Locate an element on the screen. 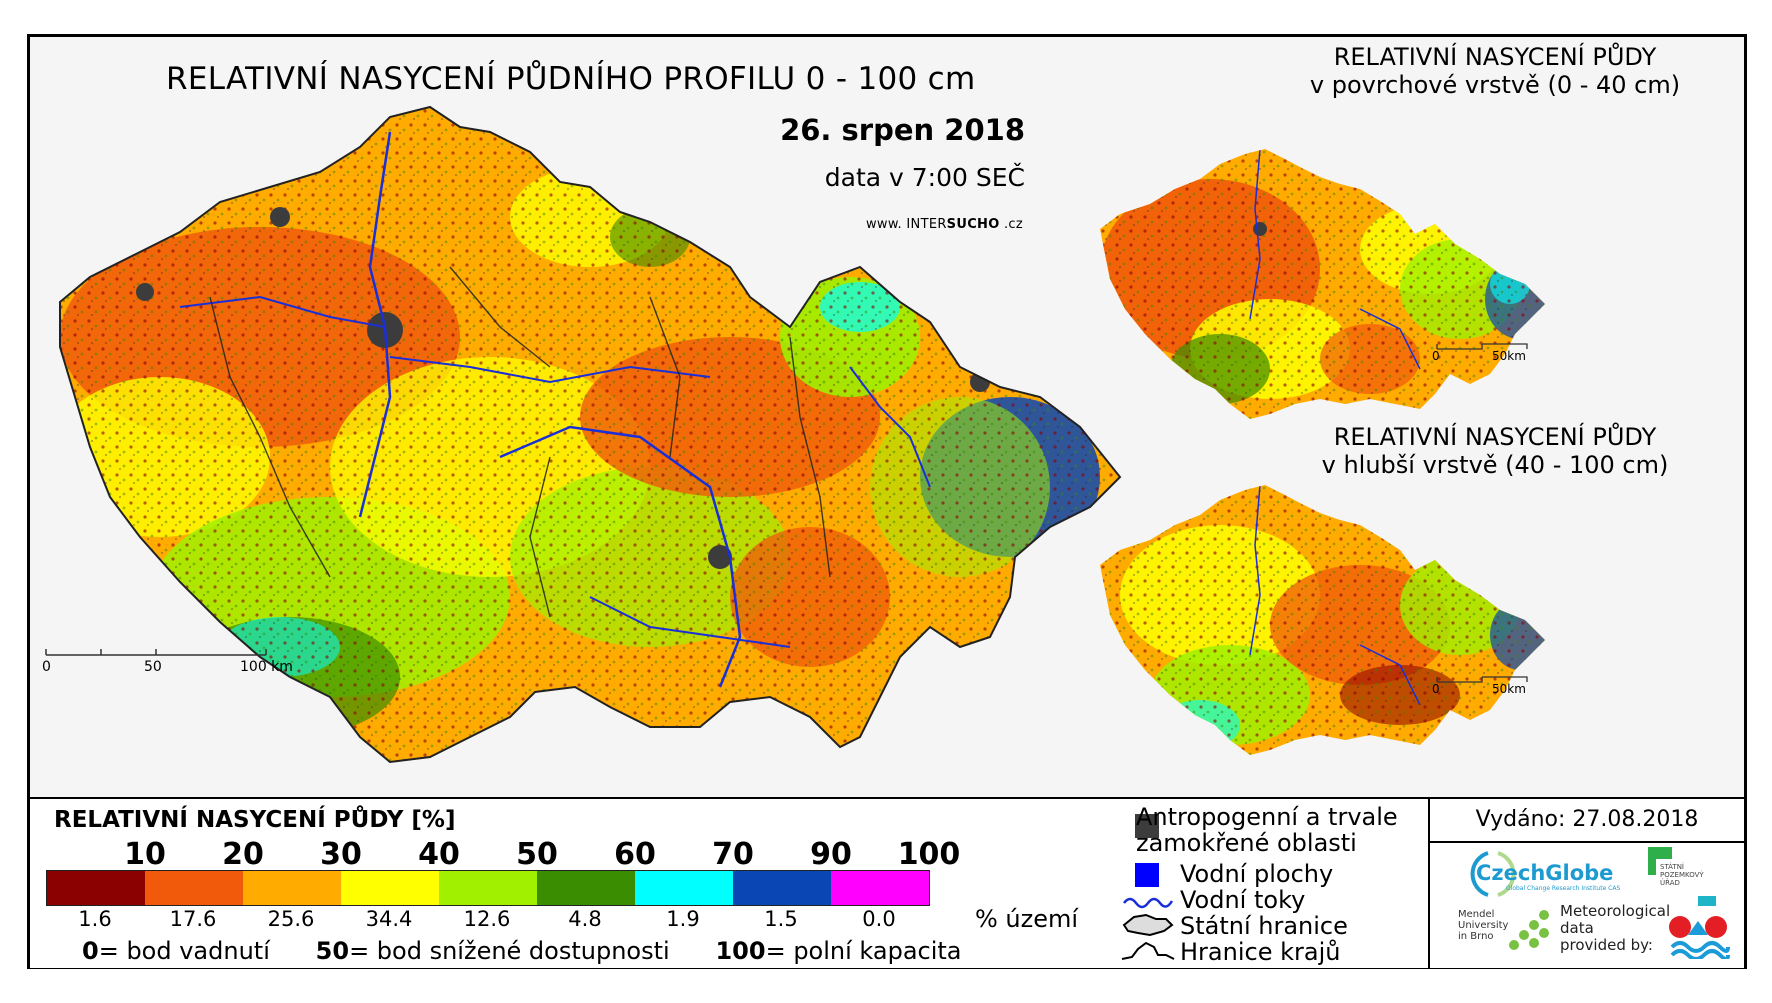 This screenshot has width=1772, height=1003. mendel-logo-text: Mendel University in Brno is located at coordinates (1483, 925).